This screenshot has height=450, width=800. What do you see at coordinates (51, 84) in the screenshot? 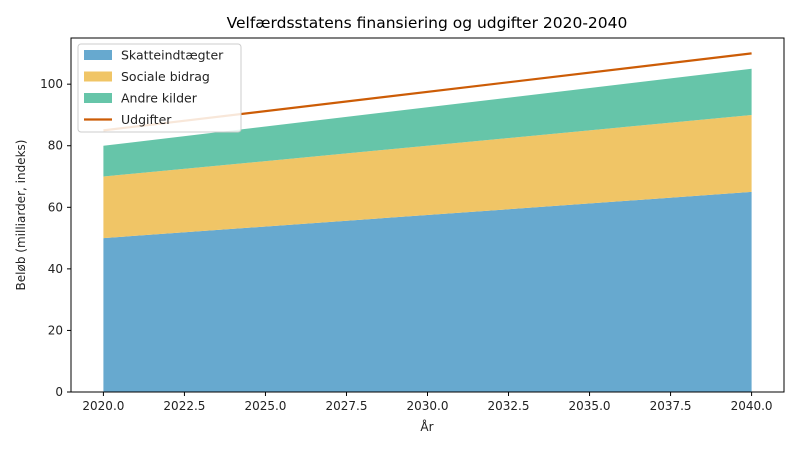
I see `y-tick-label: 100` at bounding box center [51, 84].